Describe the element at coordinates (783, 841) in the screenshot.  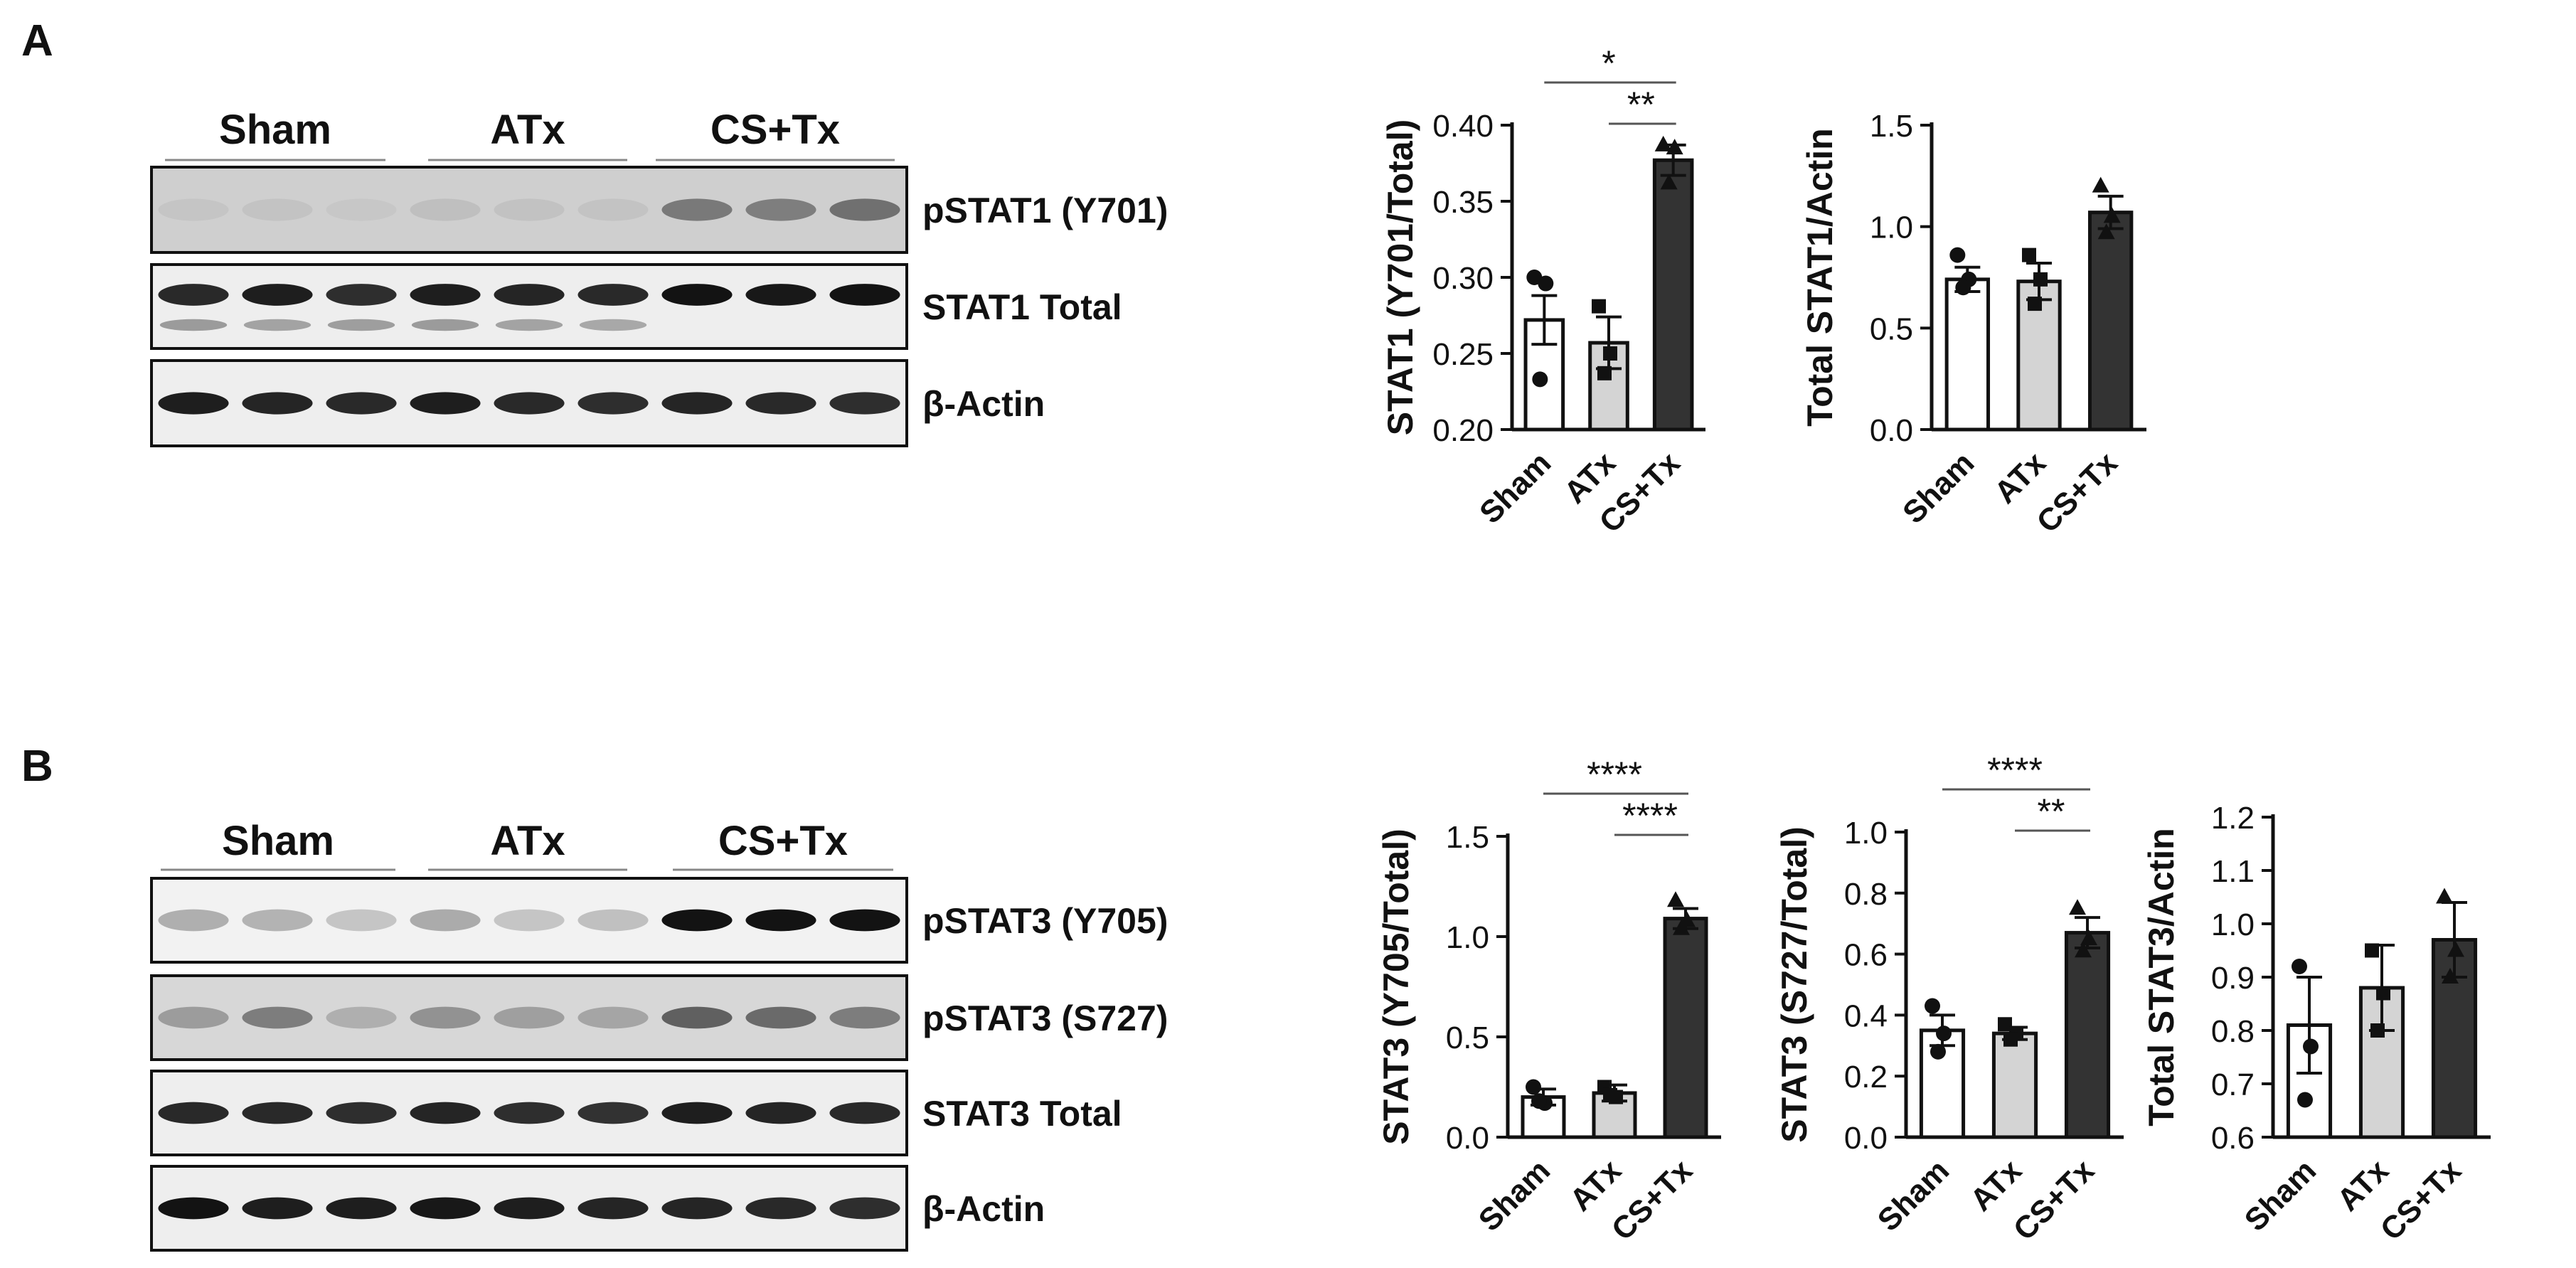
I see `blot-group-label: CS+Tx` at that location.